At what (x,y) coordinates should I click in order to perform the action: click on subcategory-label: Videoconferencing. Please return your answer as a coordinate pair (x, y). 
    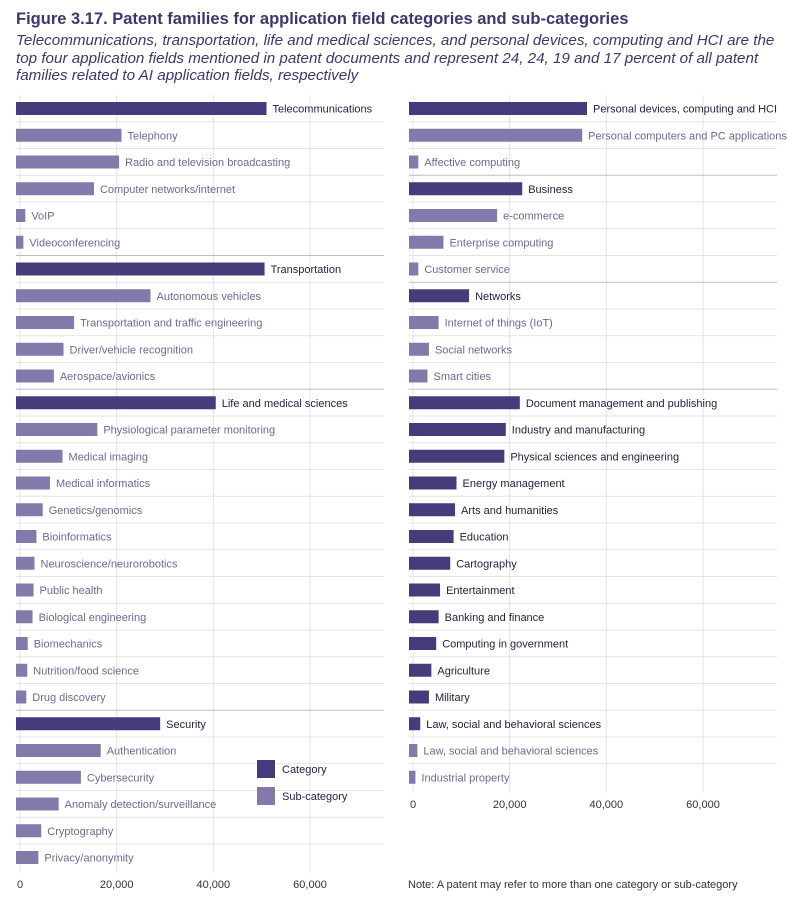
    Looking at the image, I should click on (74, 243).